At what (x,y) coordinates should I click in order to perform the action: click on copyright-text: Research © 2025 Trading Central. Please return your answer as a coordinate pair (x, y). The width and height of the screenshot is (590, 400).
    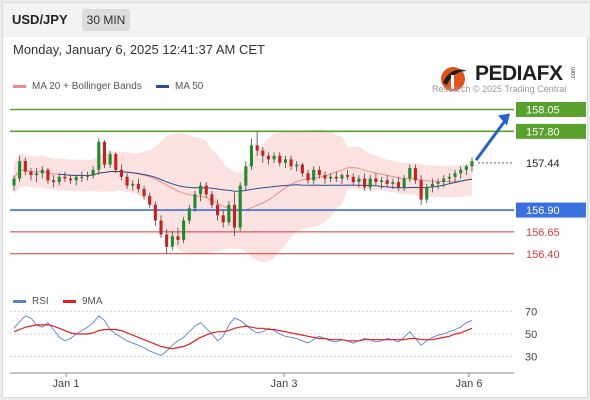
    Looking at the image, I should click on (499, 89).